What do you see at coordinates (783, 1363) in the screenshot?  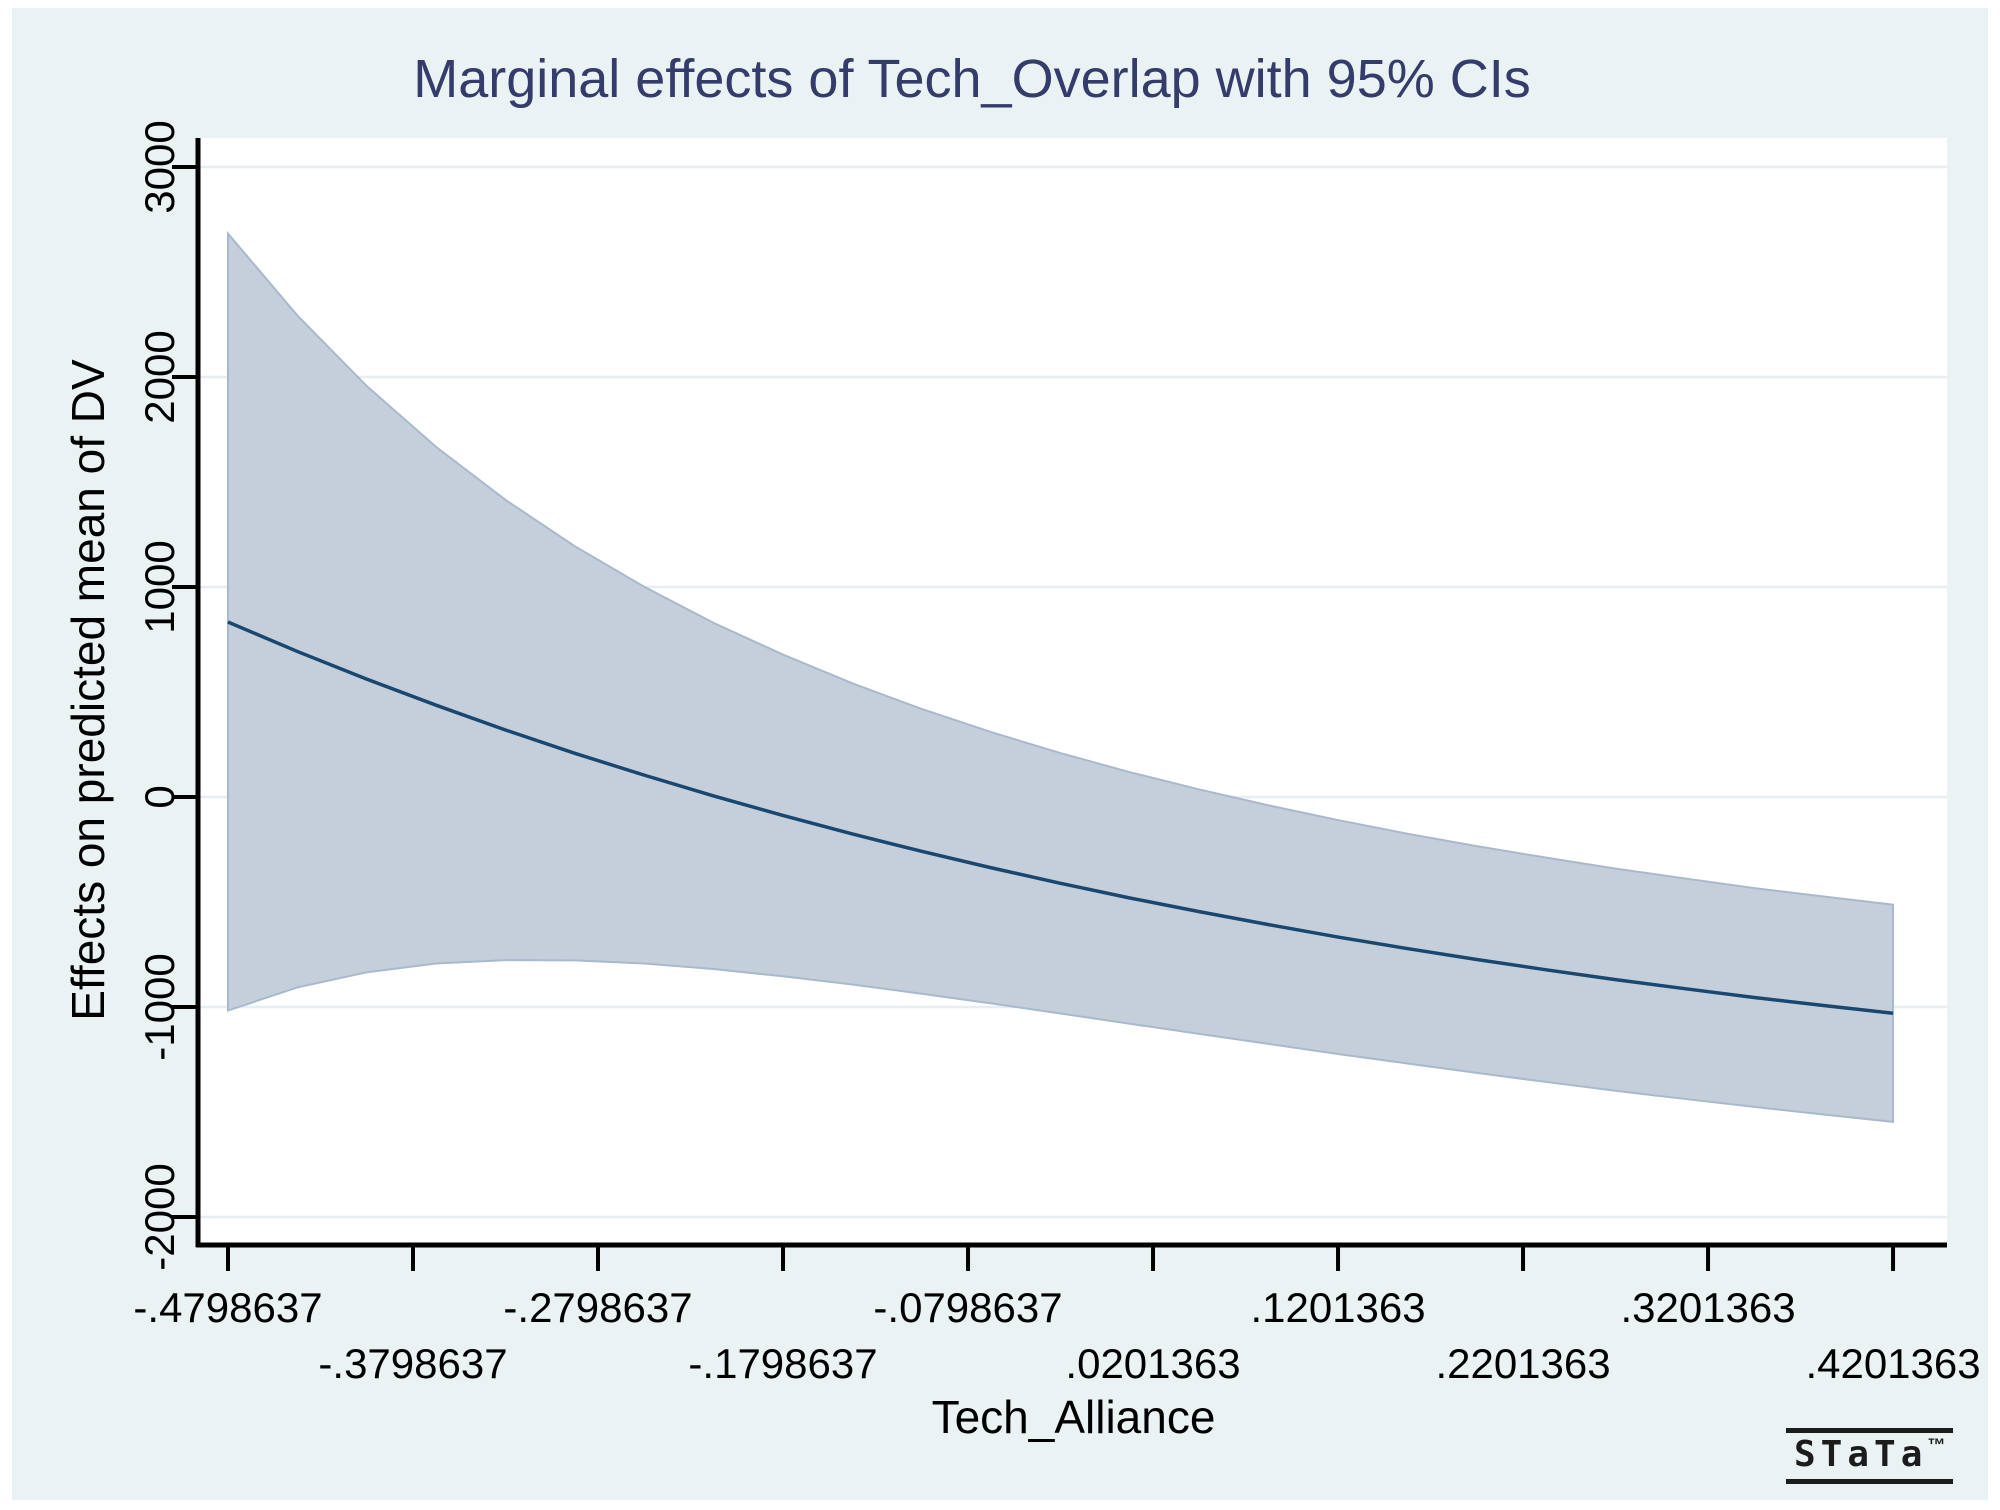 I see `x-tick-label: -.1798637` at bounding box center [783, 1363].